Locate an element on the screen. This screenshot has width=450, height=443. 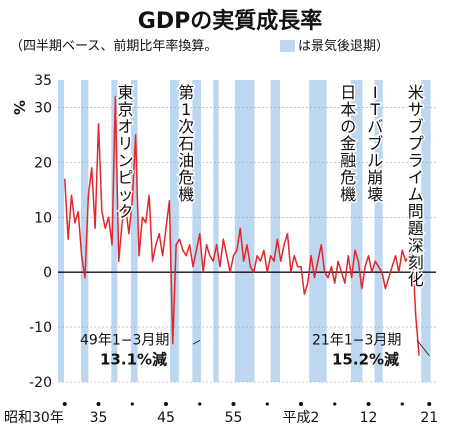
event-annotation-text: 第 1 次石油危機 is located at coordinates (186, 143).